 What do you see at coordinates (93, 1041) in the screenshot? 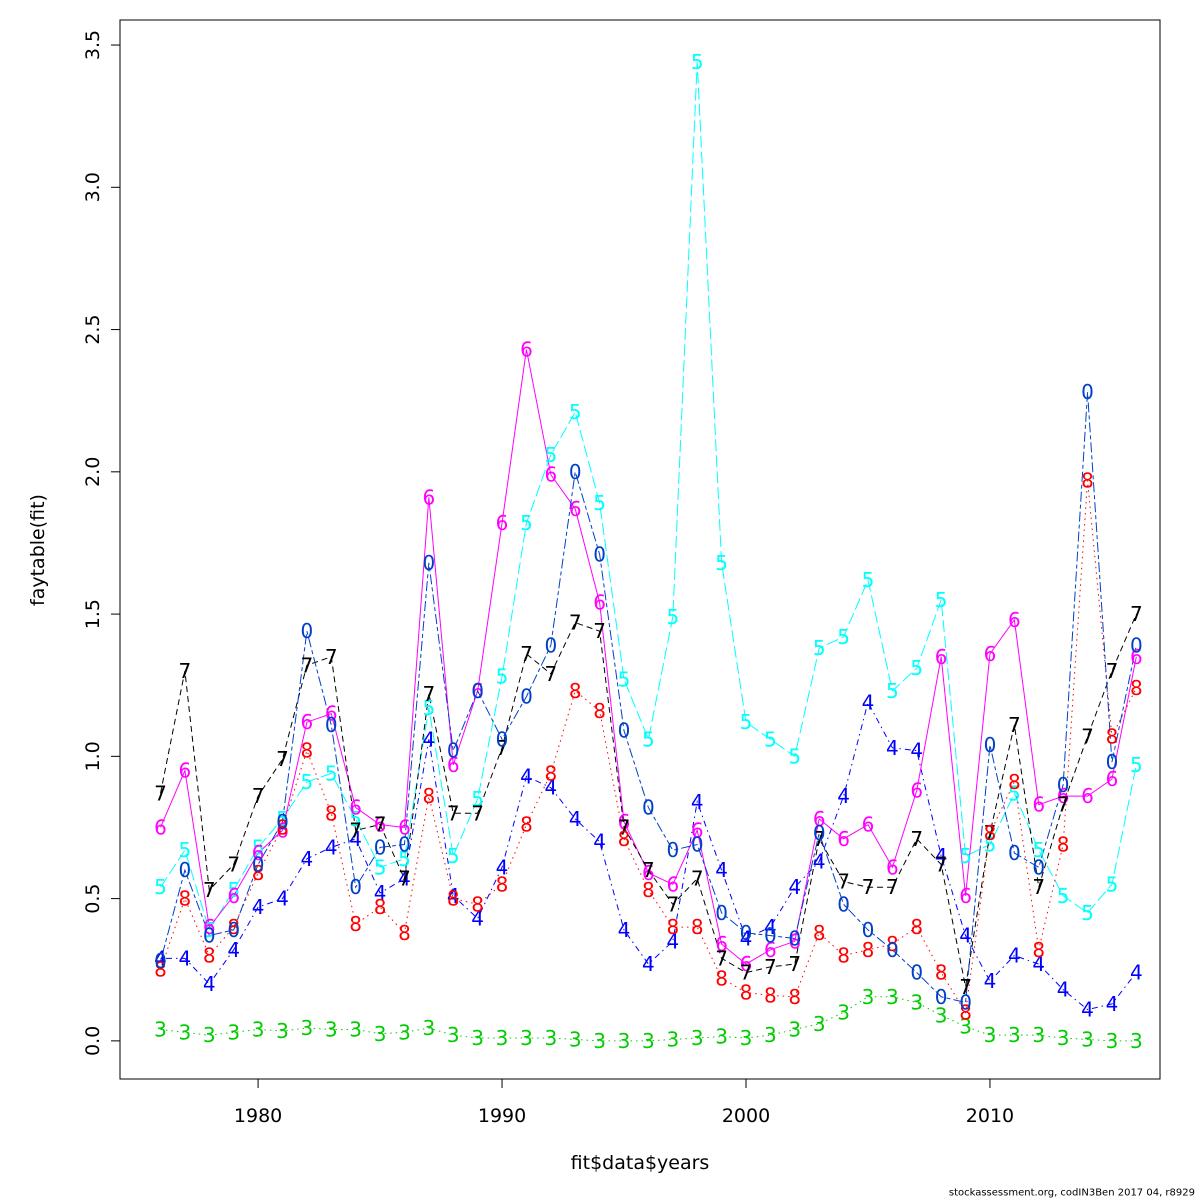
I see `y-tick-label: 0.0` at bounding box center [93, 1041].